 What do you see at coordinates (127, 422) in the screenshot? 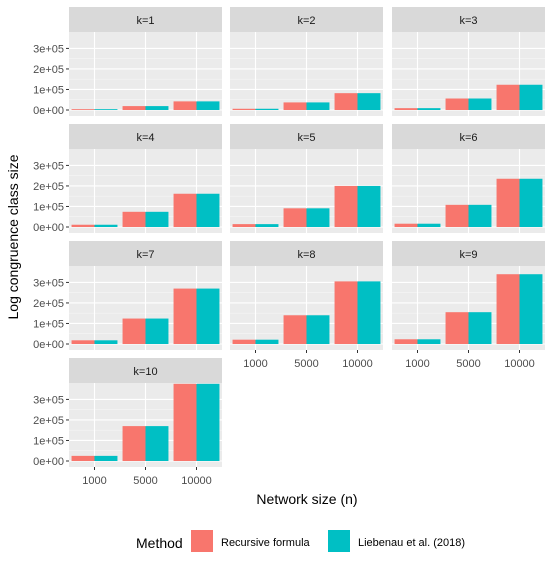
I see `facet-k10: k=10 0e+00 1e+05 2e+05 3e+05 1000 5000 10000` at bounding box center [127, 422].